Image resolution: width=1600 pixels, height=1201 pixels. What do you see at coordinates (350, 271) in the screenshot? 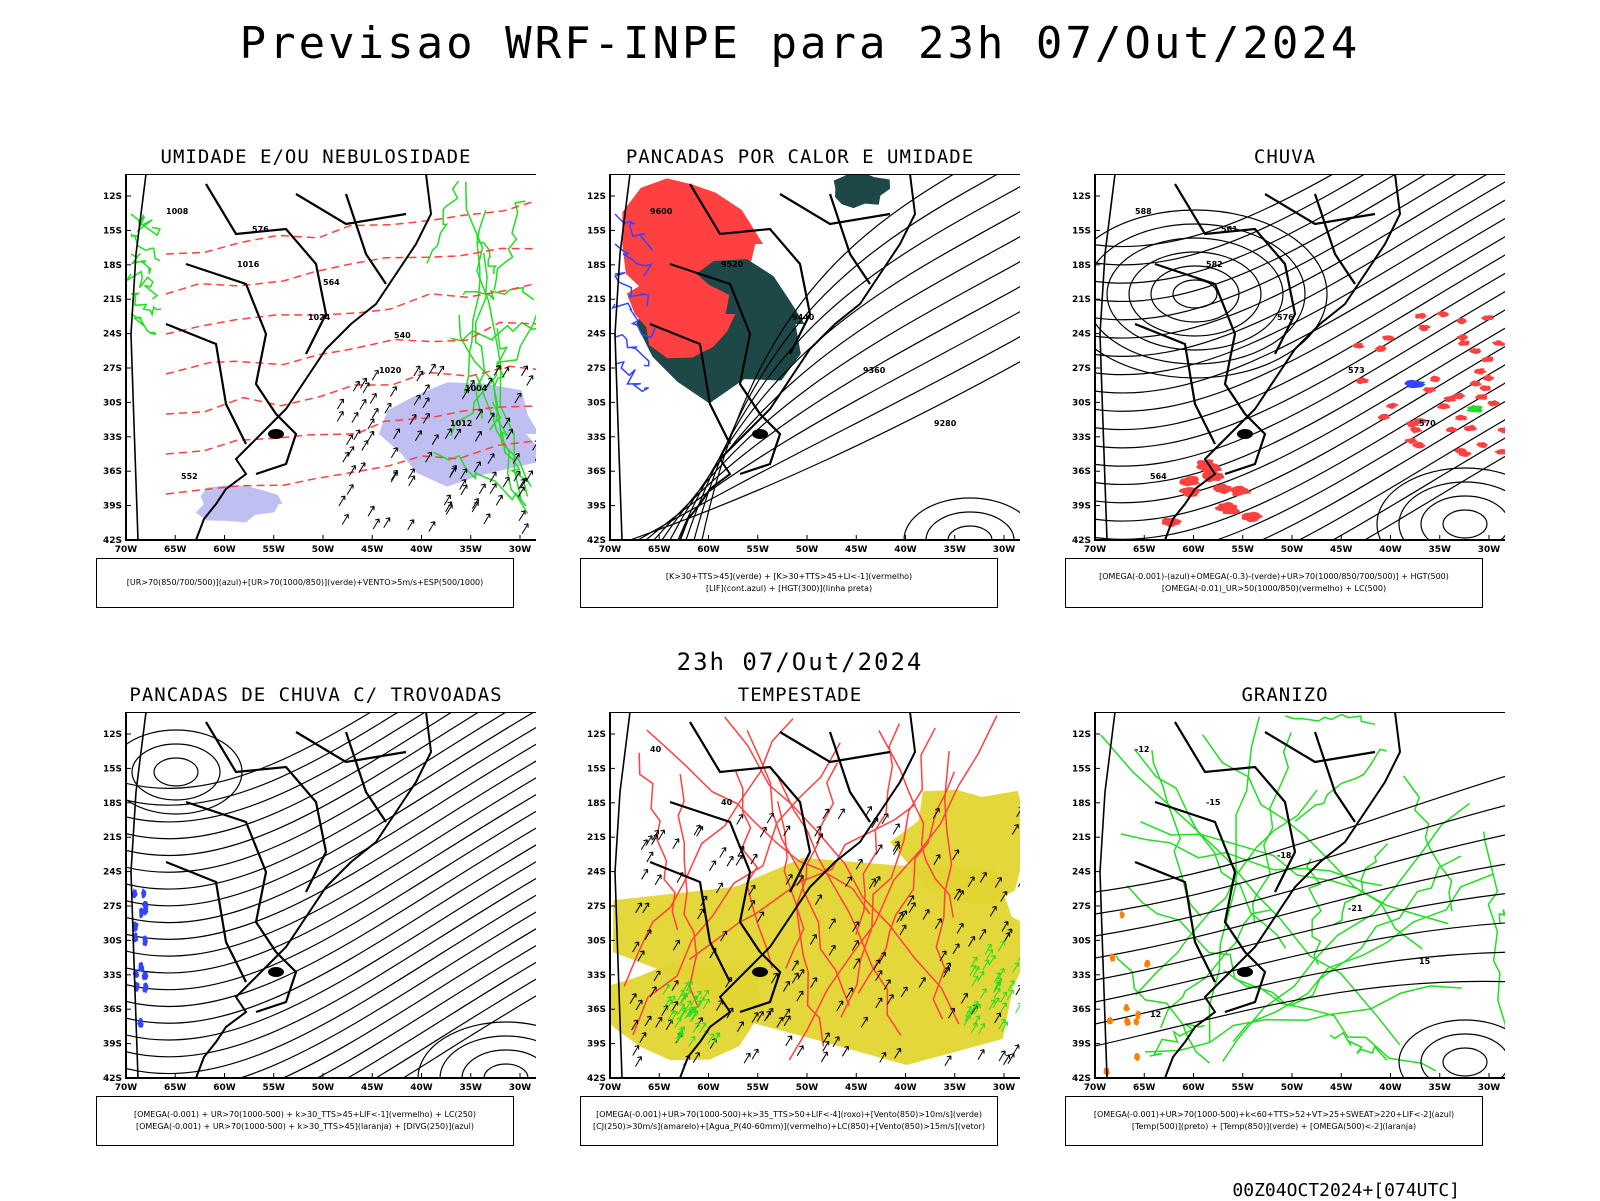
I see `thickness-contour` at bounding box center [350, 271].